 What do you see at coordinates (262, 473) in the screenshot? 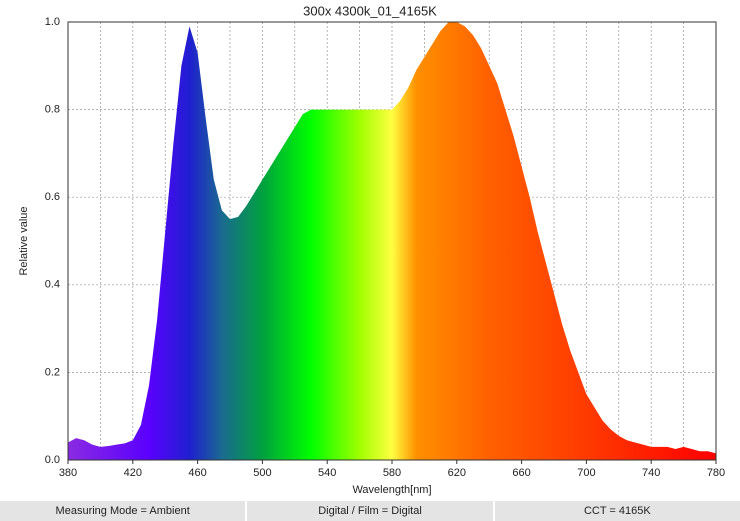
I see `x-tick-label: 500` at bounding box center [262, 473].